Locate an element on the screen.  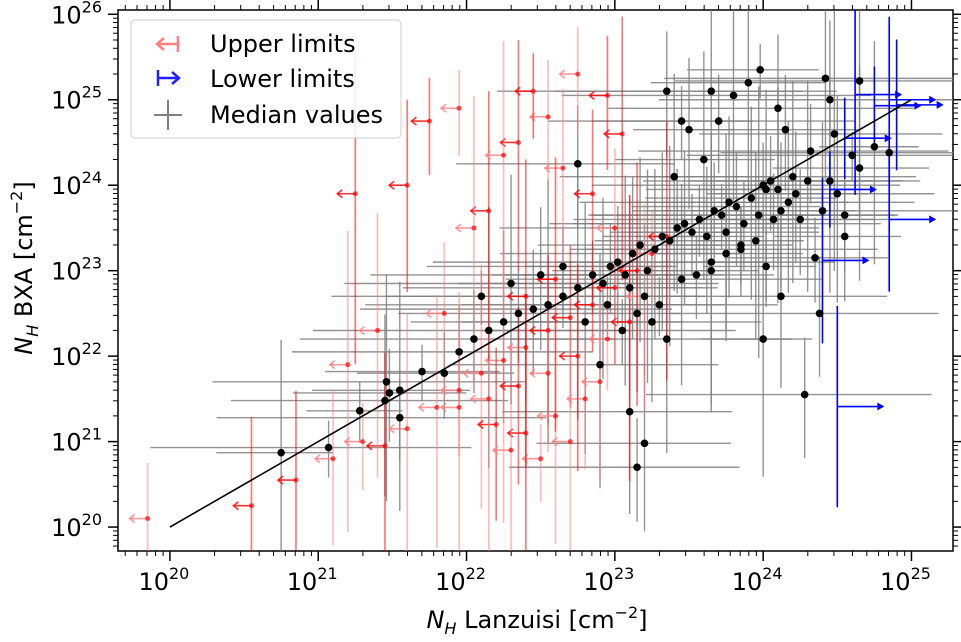
legend-box is located at coordinates (266, 79).